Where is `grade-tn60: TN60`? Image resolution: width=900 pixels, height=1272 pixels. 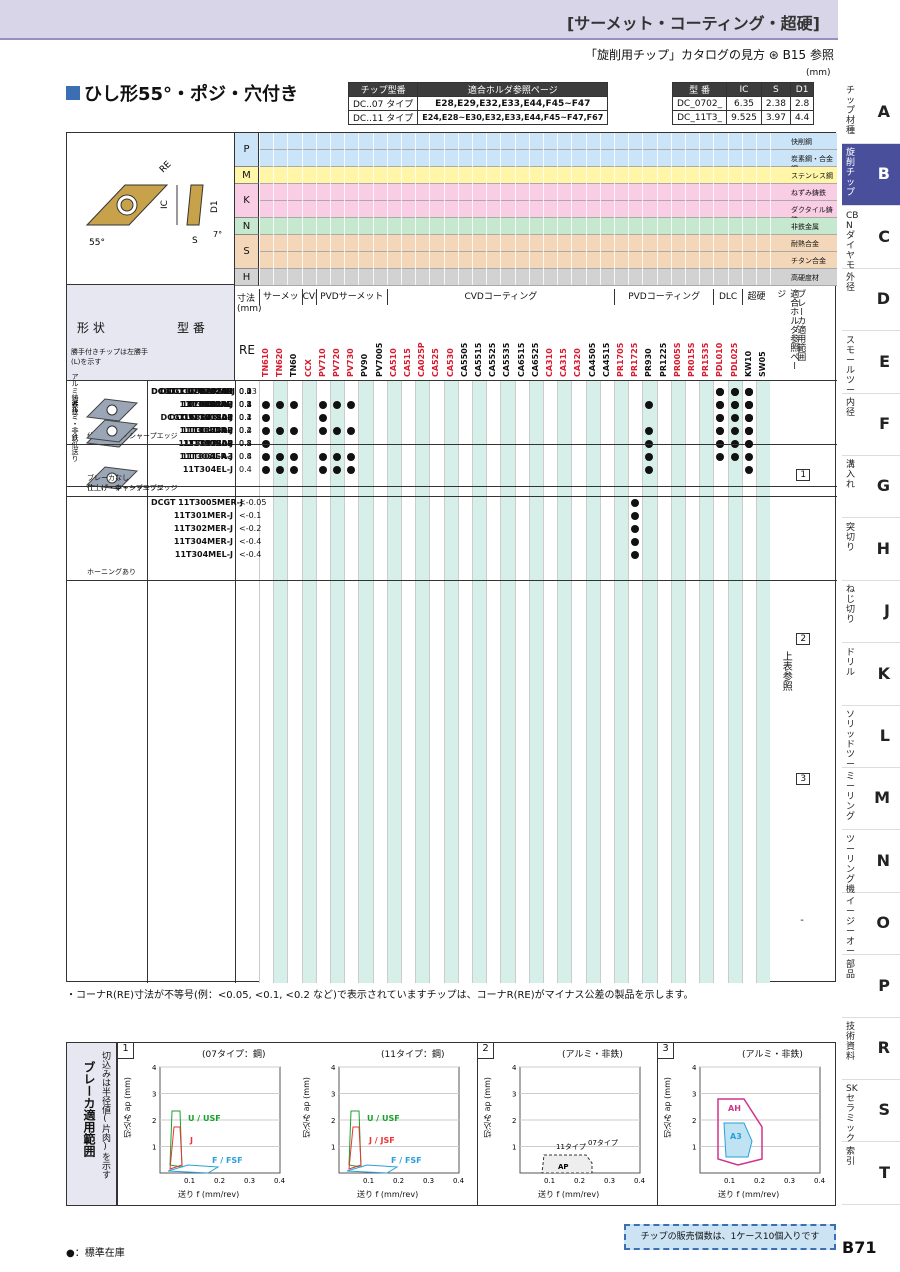 grade-tn60: TN60 is located at coordinates (294, 365).